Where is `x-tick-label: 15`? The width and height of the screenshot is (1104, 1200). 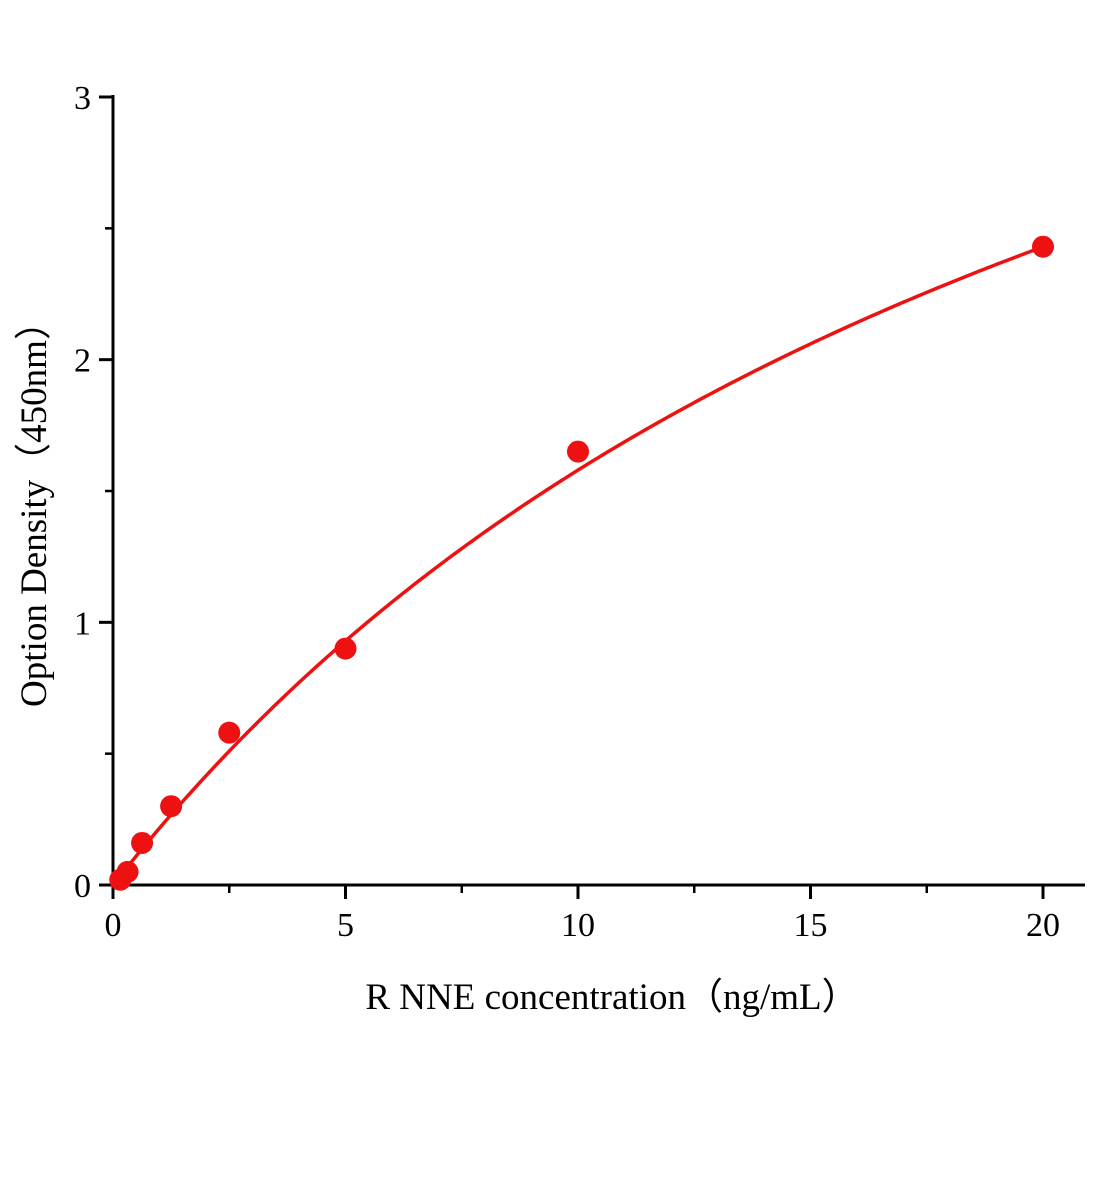 x-tick-label: 15 is located at coordinates (811, 925).